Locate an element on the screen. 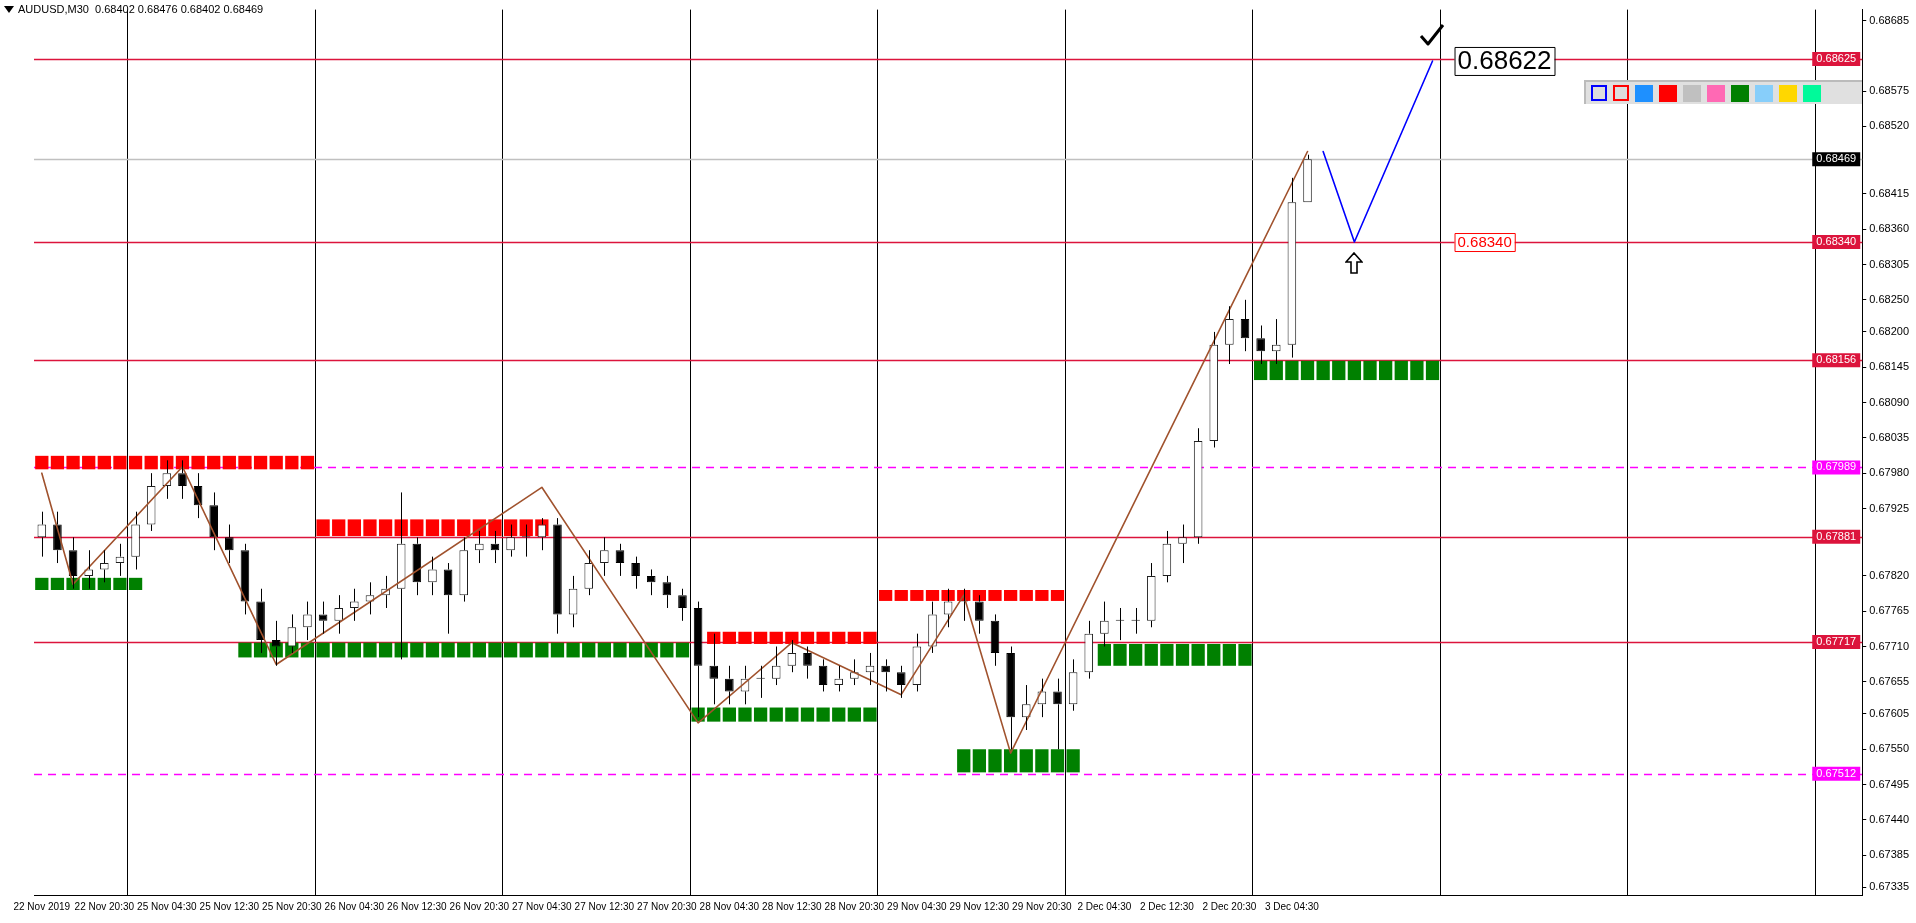  ref-line-label: 0.68625 is located at coordinates (1836, 58).